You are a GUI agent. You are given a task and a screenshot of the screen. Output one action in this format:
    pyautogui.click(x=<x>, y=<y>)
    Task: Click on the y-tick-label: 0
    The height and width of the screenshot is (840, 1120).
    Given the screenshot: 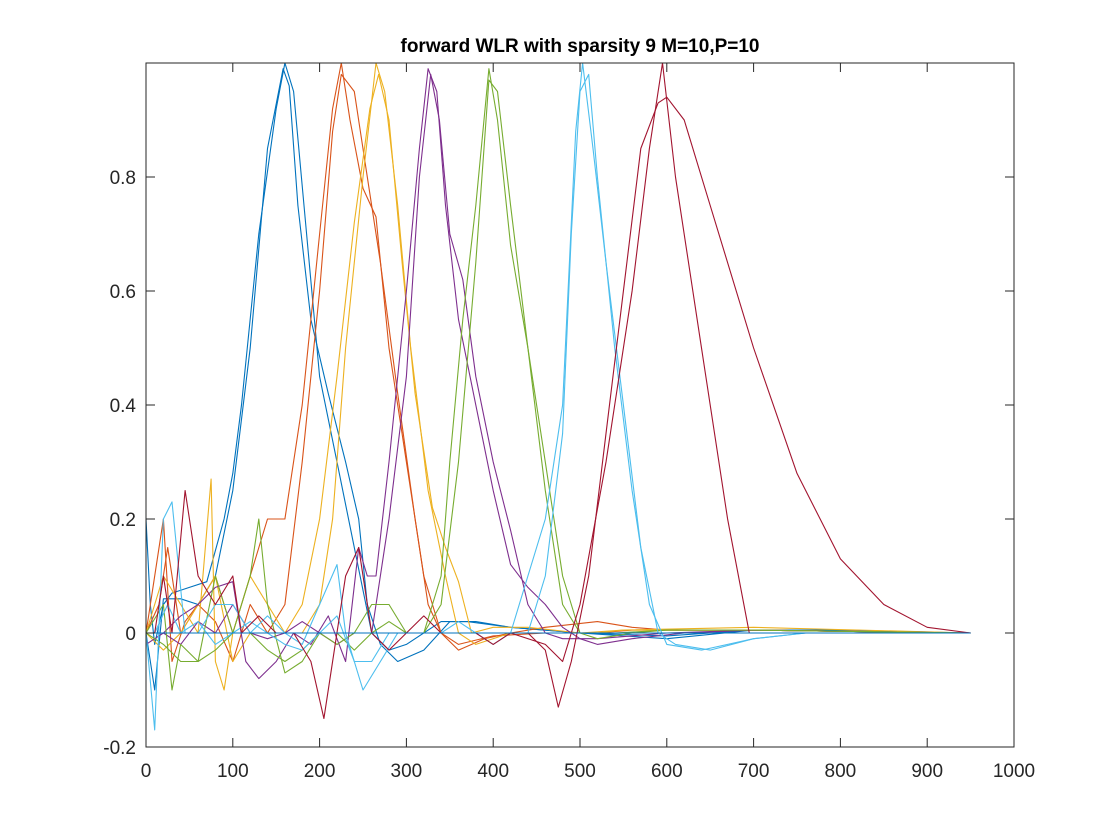 What is the action you would take?
    pyautogui.click(x=130, y=634)
    